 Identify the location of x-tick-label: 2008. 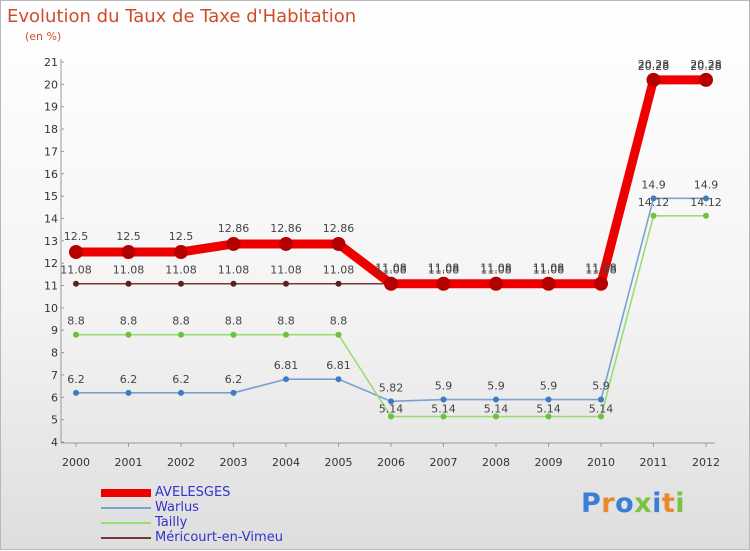
(496, 462).